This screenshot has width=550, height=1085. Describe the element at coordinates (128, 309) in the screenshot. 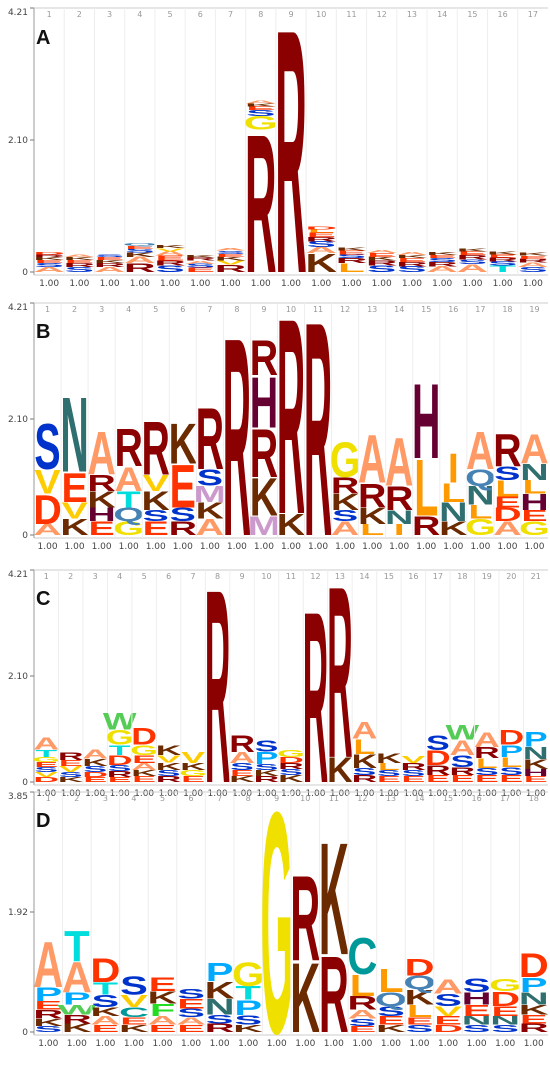

I see `position-label: 4` at that location.